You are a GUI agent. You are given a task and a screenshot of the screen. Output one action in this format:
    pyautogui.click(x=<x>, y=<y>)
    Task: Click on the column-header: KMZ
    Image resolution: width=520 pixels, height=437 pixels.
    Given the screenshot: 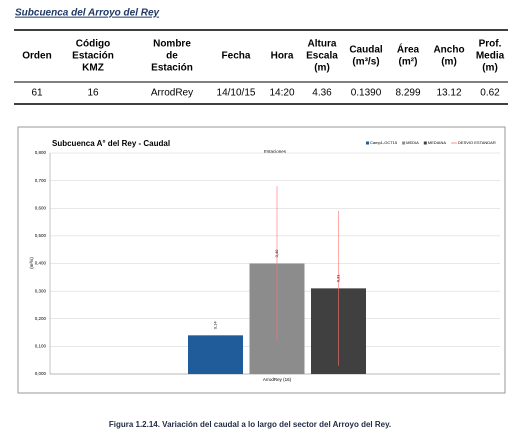 What is the action you would take?
    pyautogui.click(x=93, y=68)
    